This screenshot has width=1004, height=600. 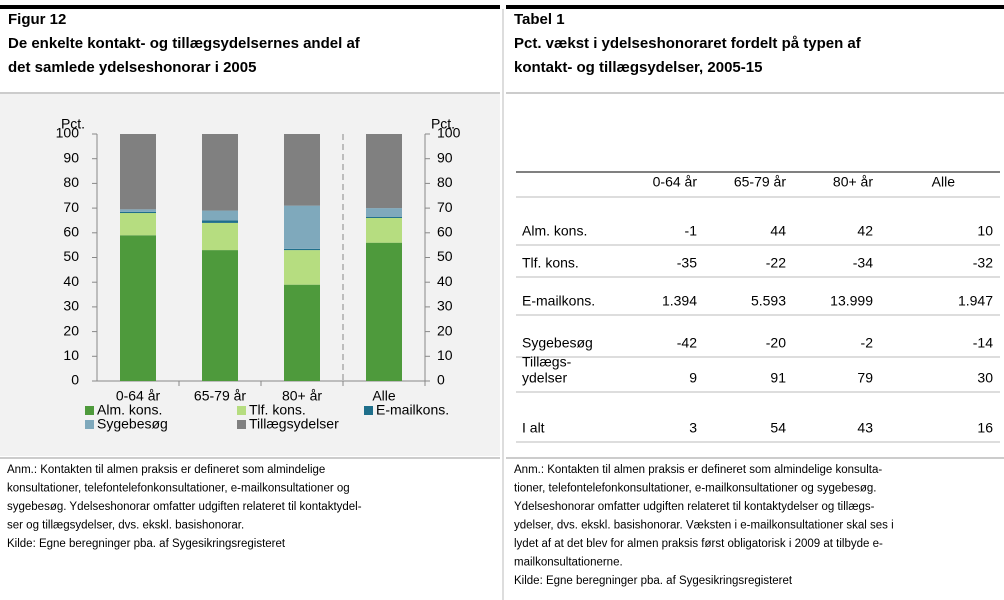 I want to click on legend-label: Sygebesøg, so click(x=132, y=424).